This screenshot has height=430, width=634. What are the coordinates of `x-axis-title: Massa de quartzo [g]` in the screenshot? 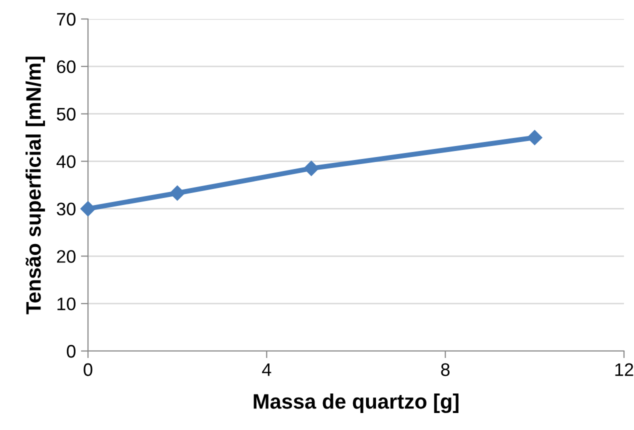 It's located at (356, 404).